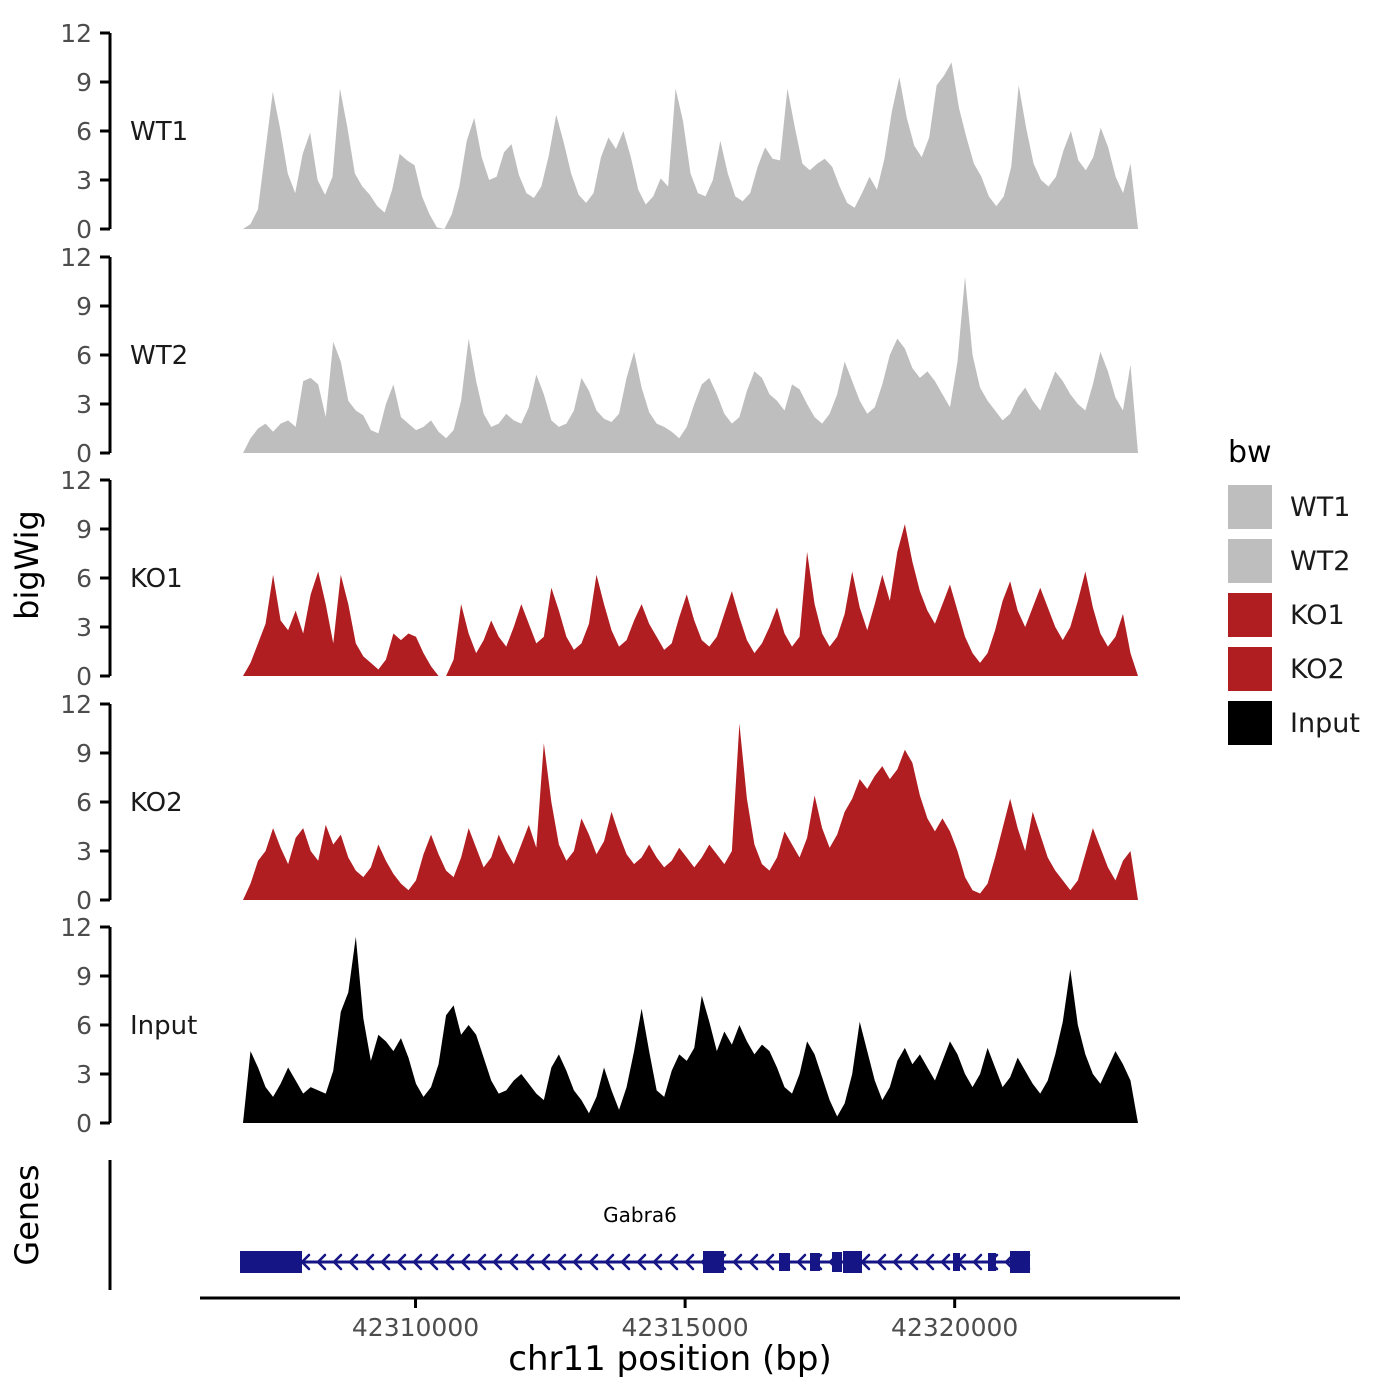  What do you see at coordinates (640, 1215) in the screenshot?
I see `gene-name-label: Gabra6` at bounding box center [640, 1215].